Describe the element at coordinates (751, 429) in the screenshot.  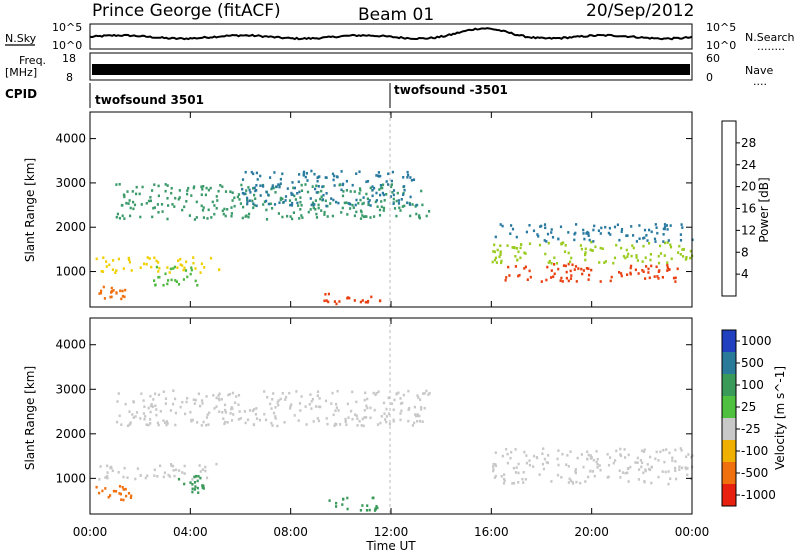
I see `velocity-colorbar-tick-label: -25` at that location.